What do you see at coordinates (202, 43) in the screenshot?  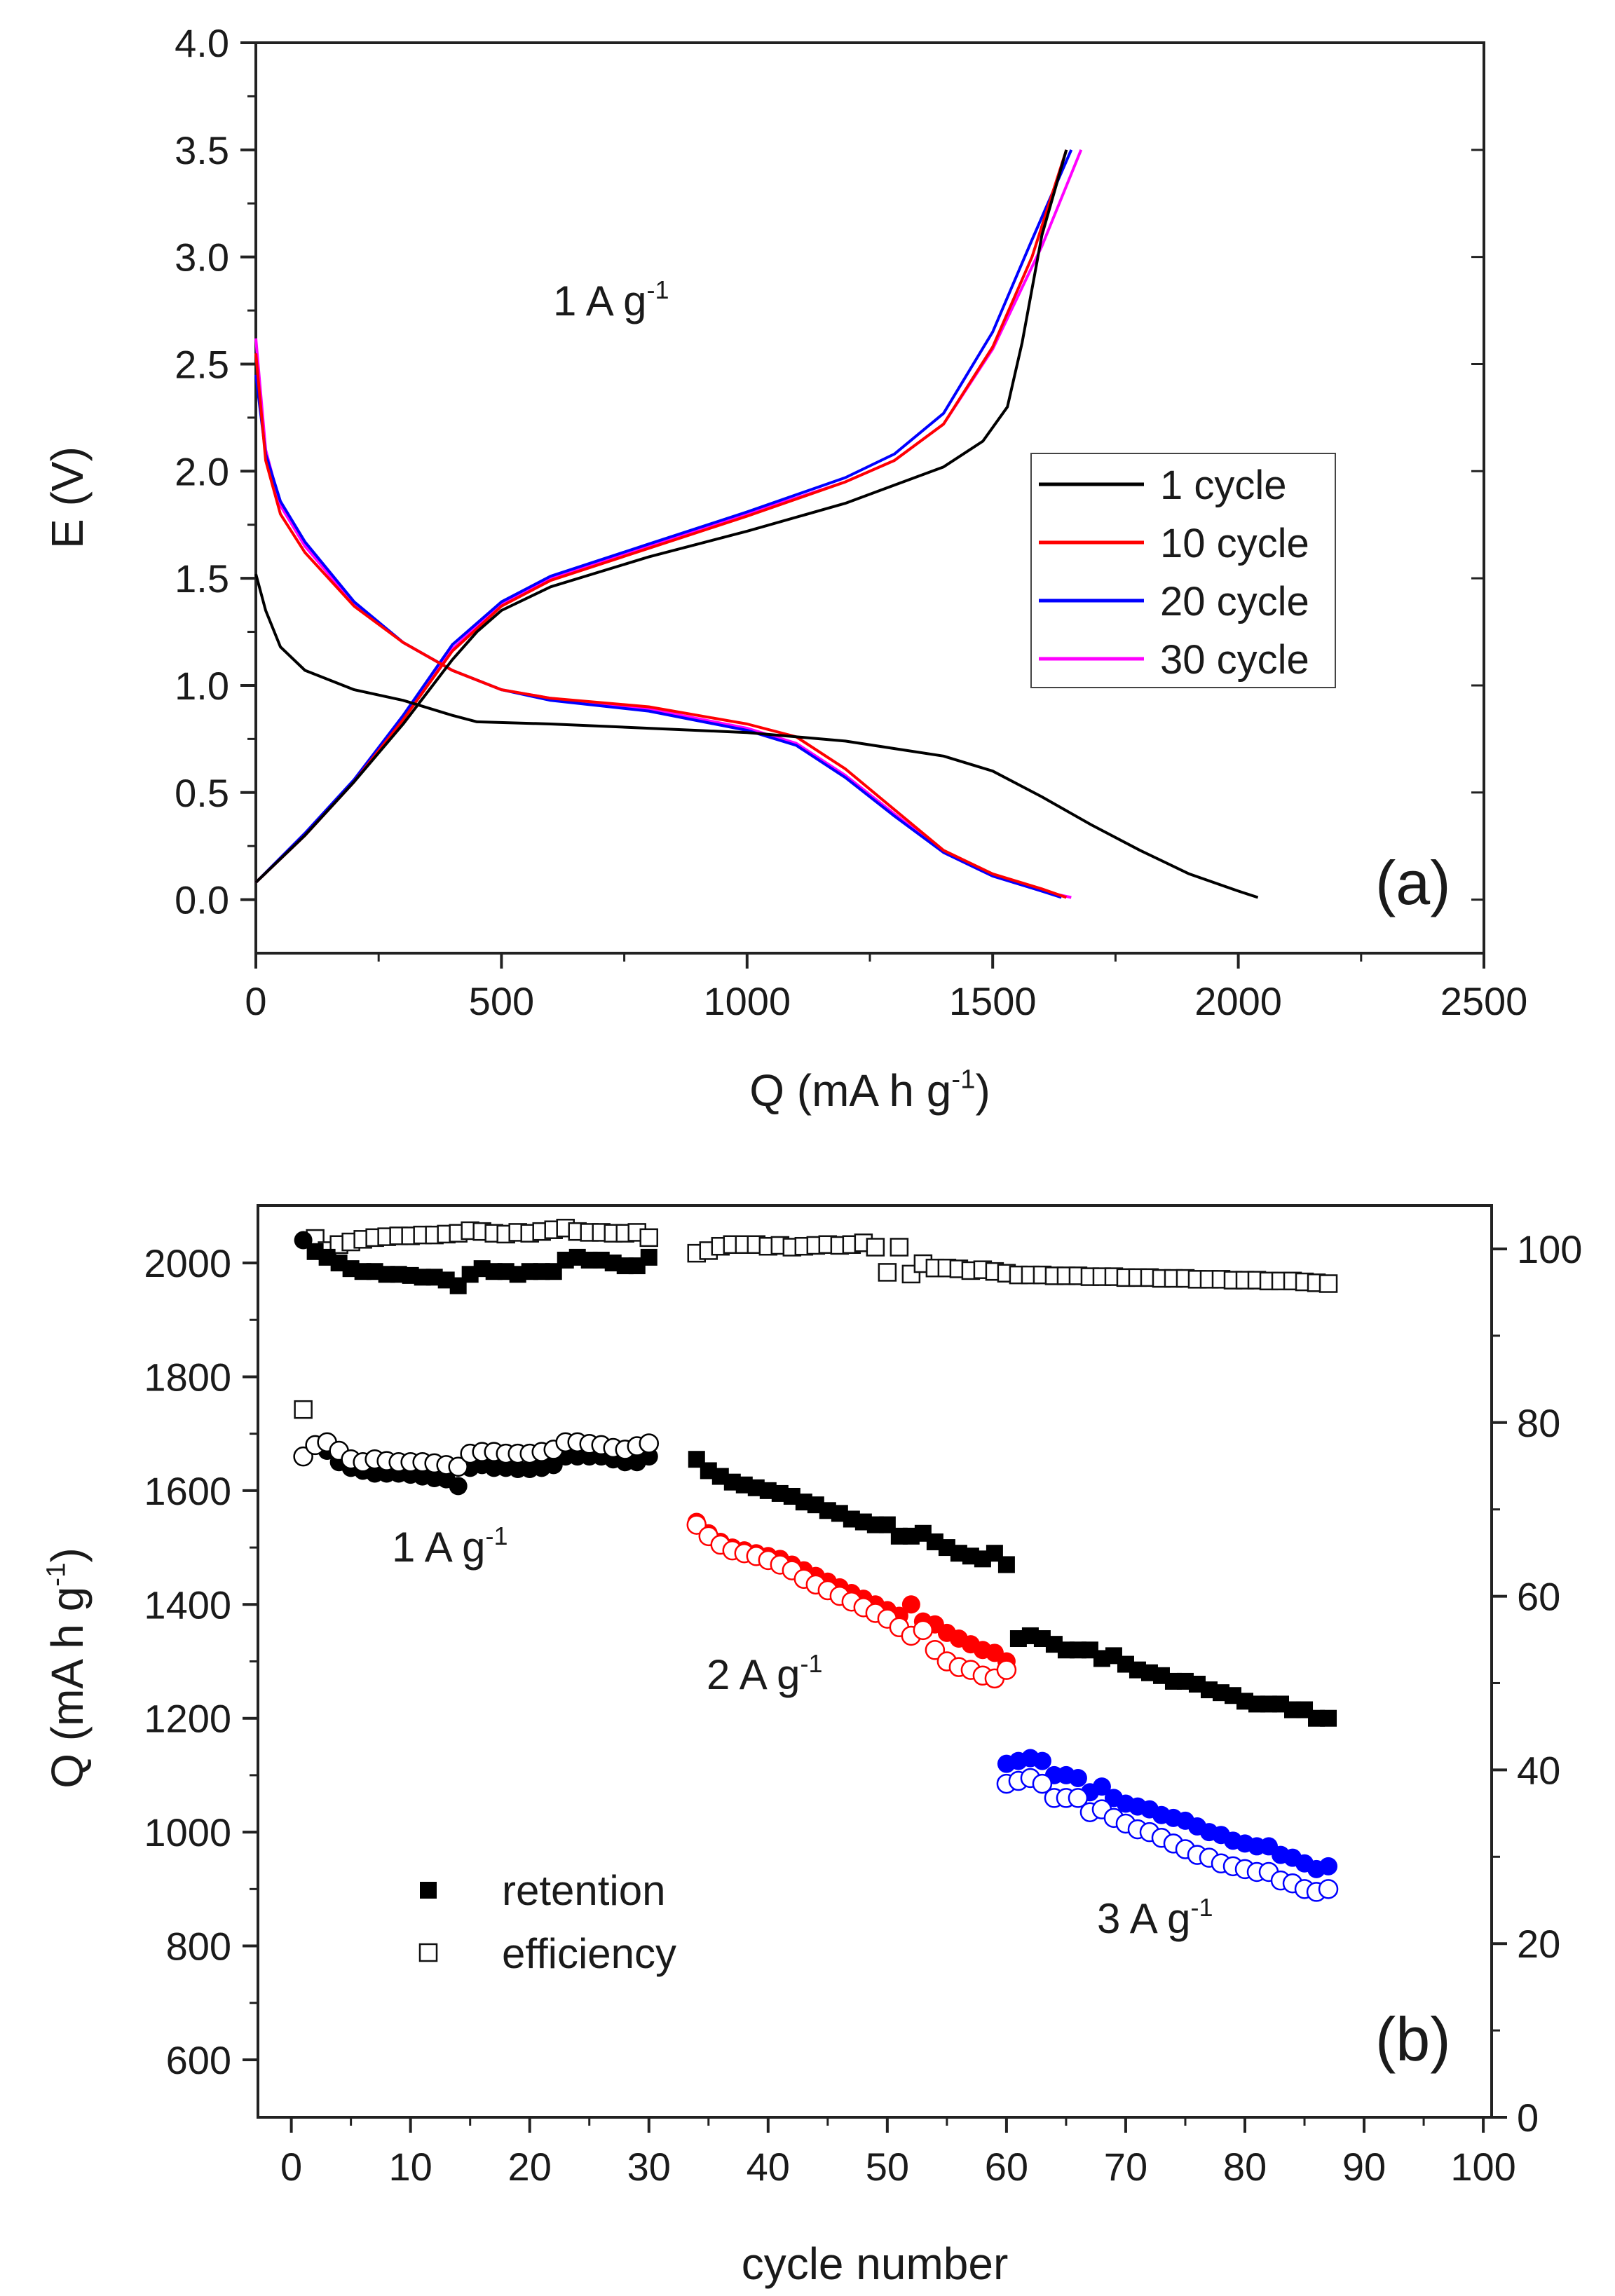 I see `y-tick-label: 4.0` at bounding box center [202, 43].